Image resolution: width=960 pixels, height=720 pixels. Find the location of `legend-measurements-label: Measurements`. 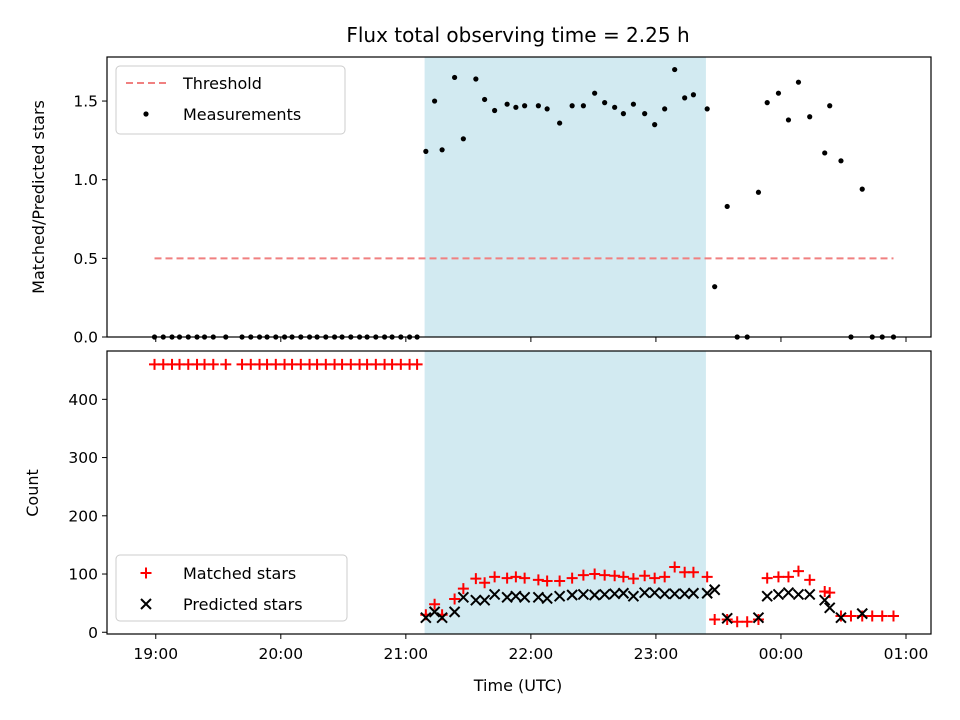

legend-measurements-label: Measurements is located at coordinates (242, 114).